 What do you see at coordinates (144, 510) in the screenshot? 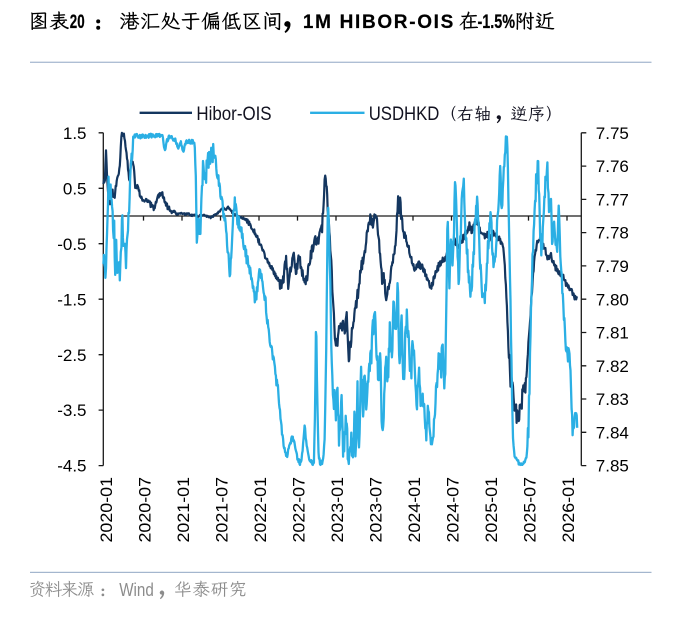
I see `svg-text: 2020-07` at bounding box center [144, 510].